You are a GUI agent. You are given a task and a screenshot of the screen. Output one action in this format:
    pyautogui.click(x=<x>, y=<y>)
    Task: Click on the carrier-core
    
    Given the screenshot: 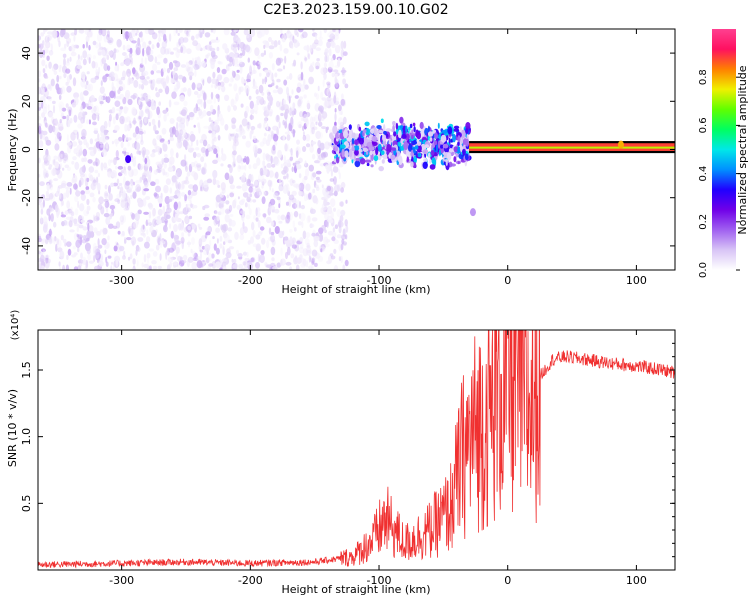 What is the action you would take?
    pyautogui.click(x=572, y=147)
    